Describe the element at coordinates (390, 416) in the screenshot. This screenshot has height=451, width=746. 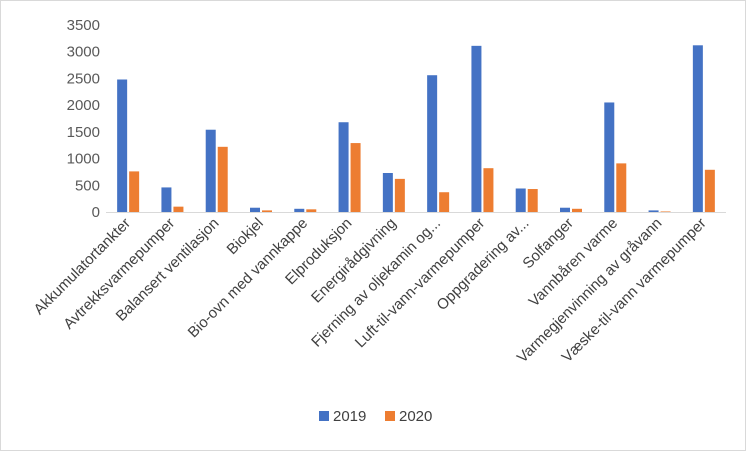
I see `legend-swatch-2020` at that location.